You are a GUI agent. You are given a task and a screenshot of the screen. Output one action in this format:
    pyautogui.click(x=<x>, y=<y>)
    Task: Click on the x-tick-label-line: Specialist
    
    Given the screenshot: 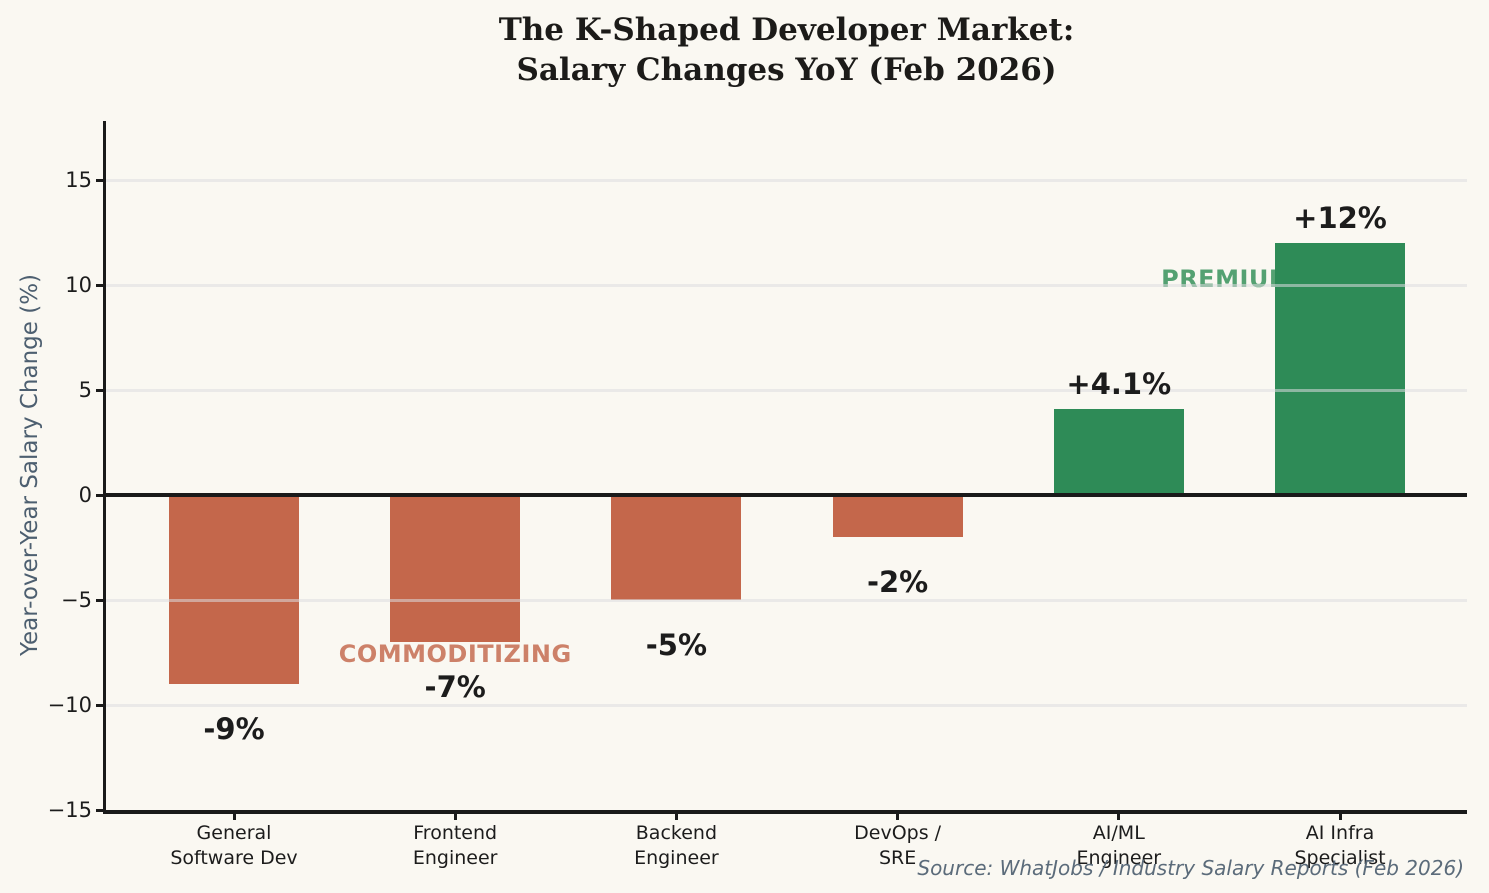 What is the action you would take?
    pyautogui.click(x=1340, y=858)
    